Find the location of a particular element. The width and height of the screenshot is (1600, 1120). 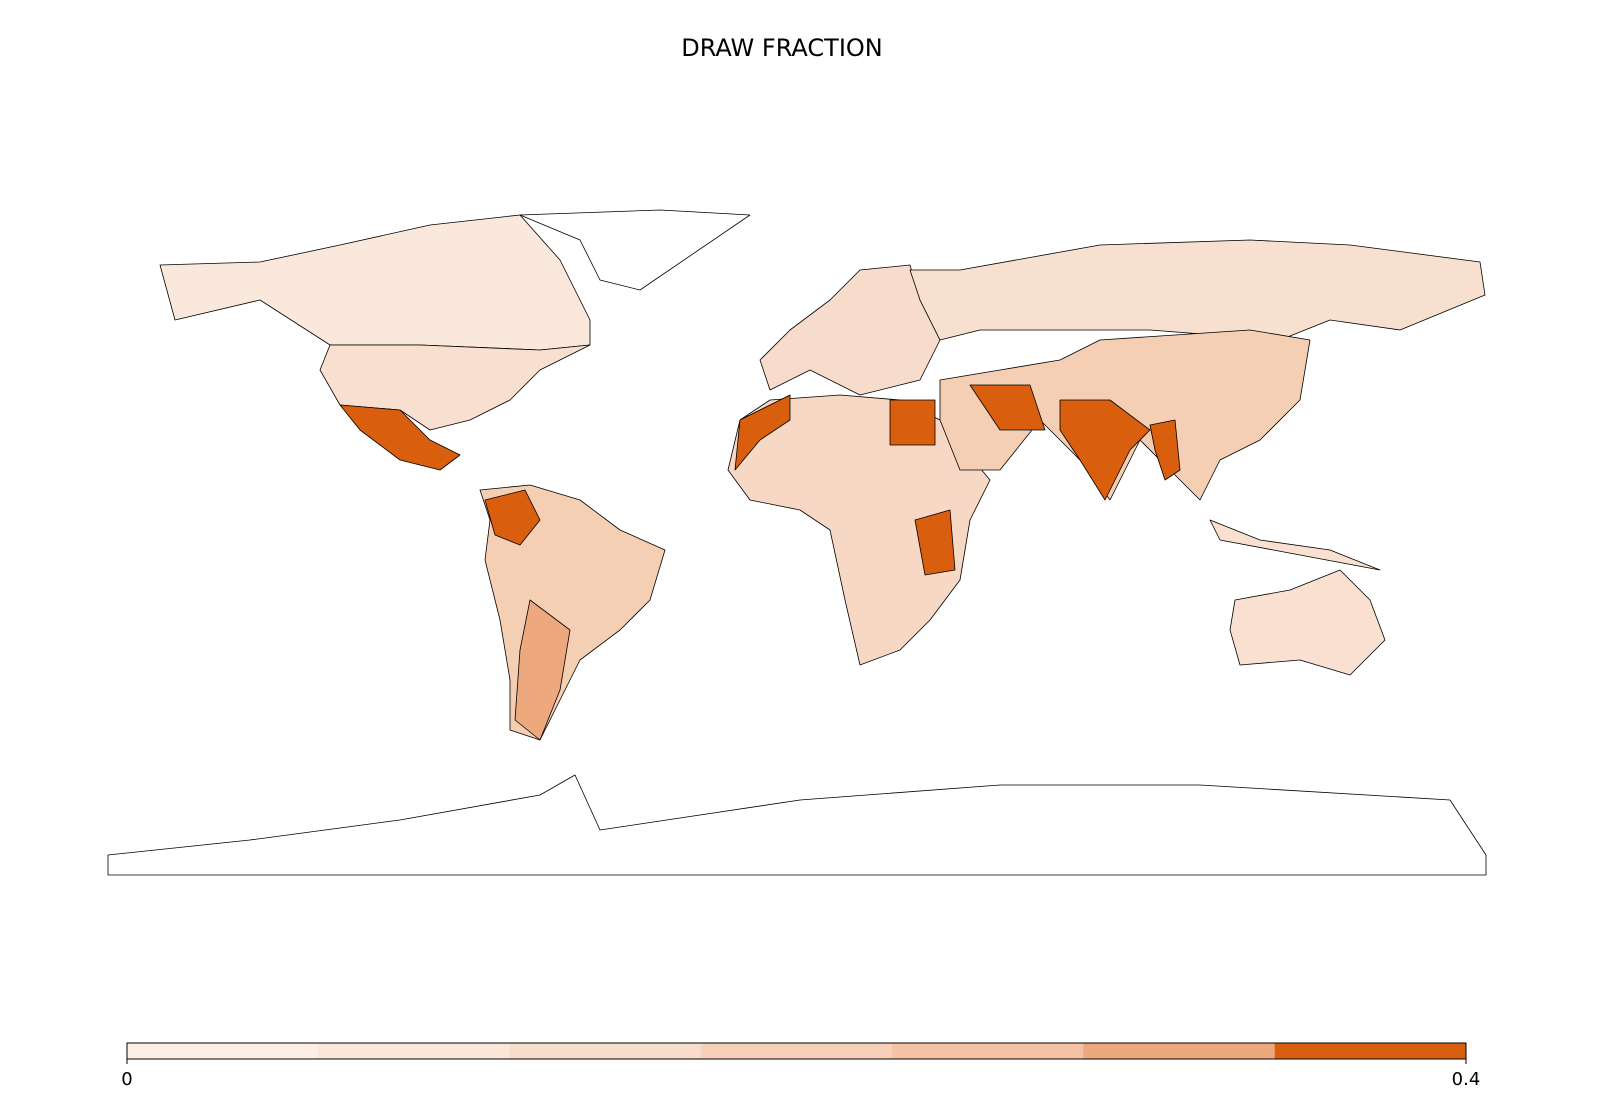

india is located at coordinates (1105, 450).